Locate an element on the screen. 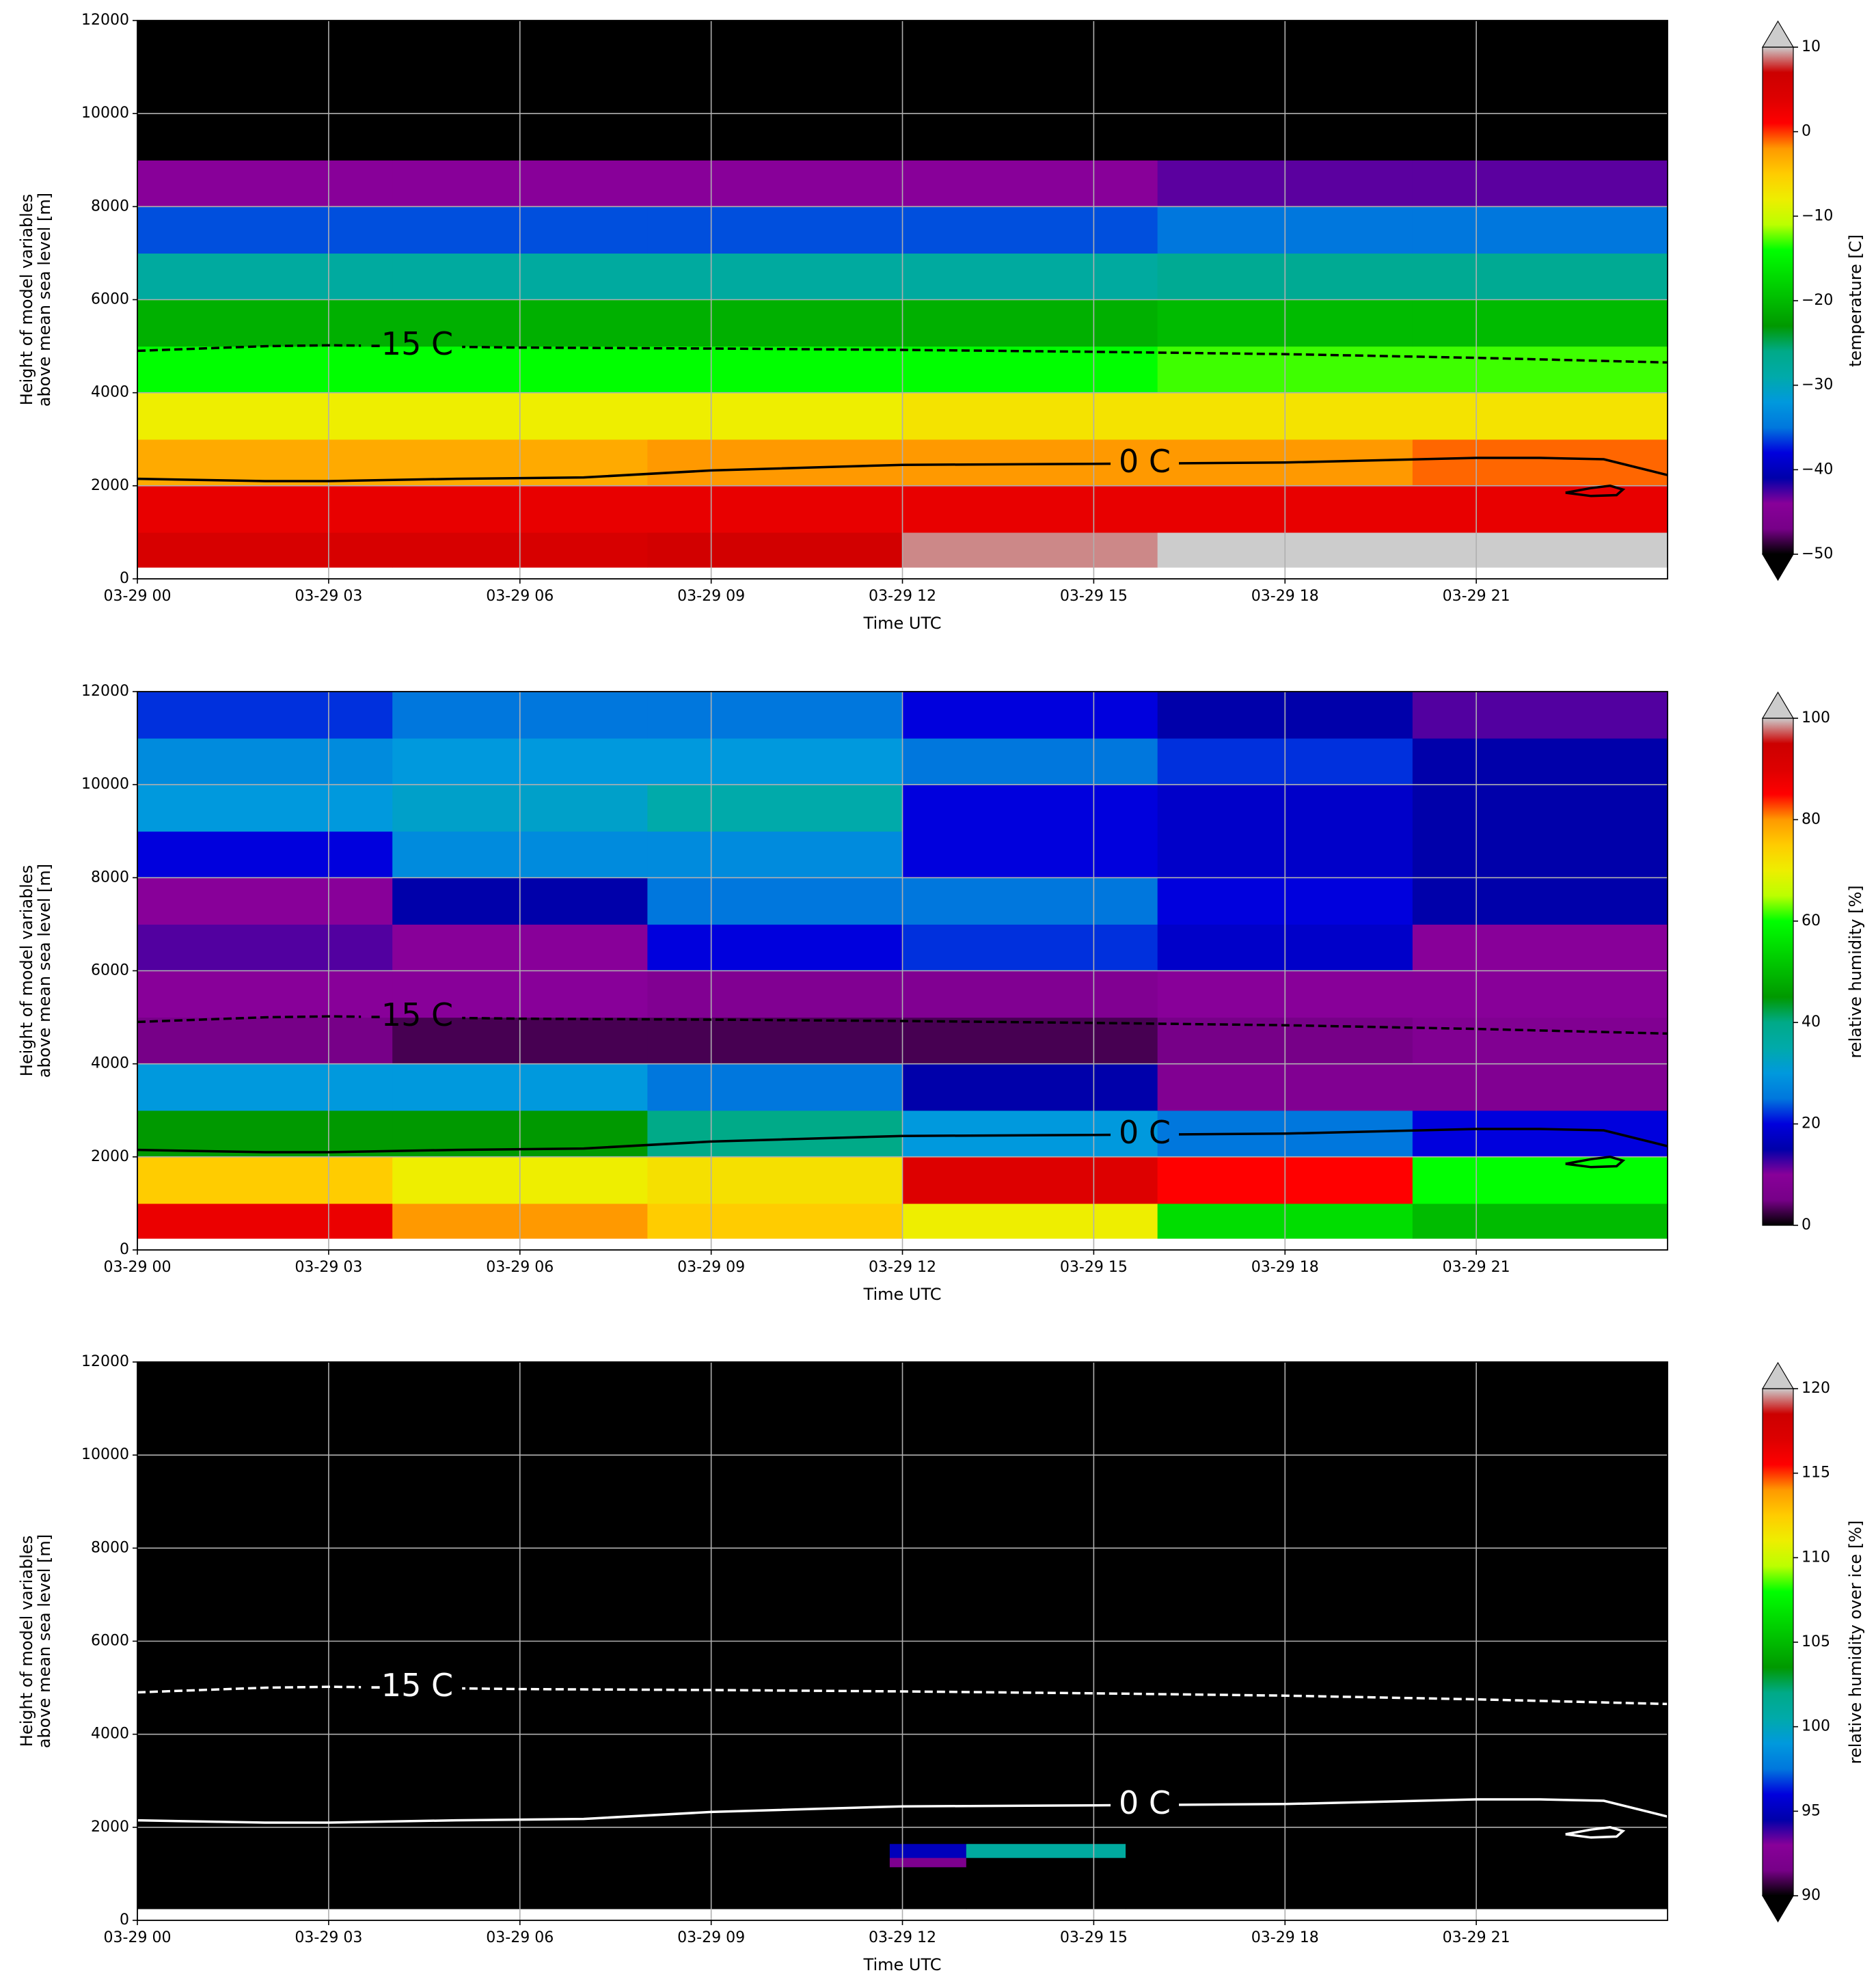 The height and width of the screenshot is (1988, 1876). y-tick-label: 2000 is located at coordinates (110, 1827).